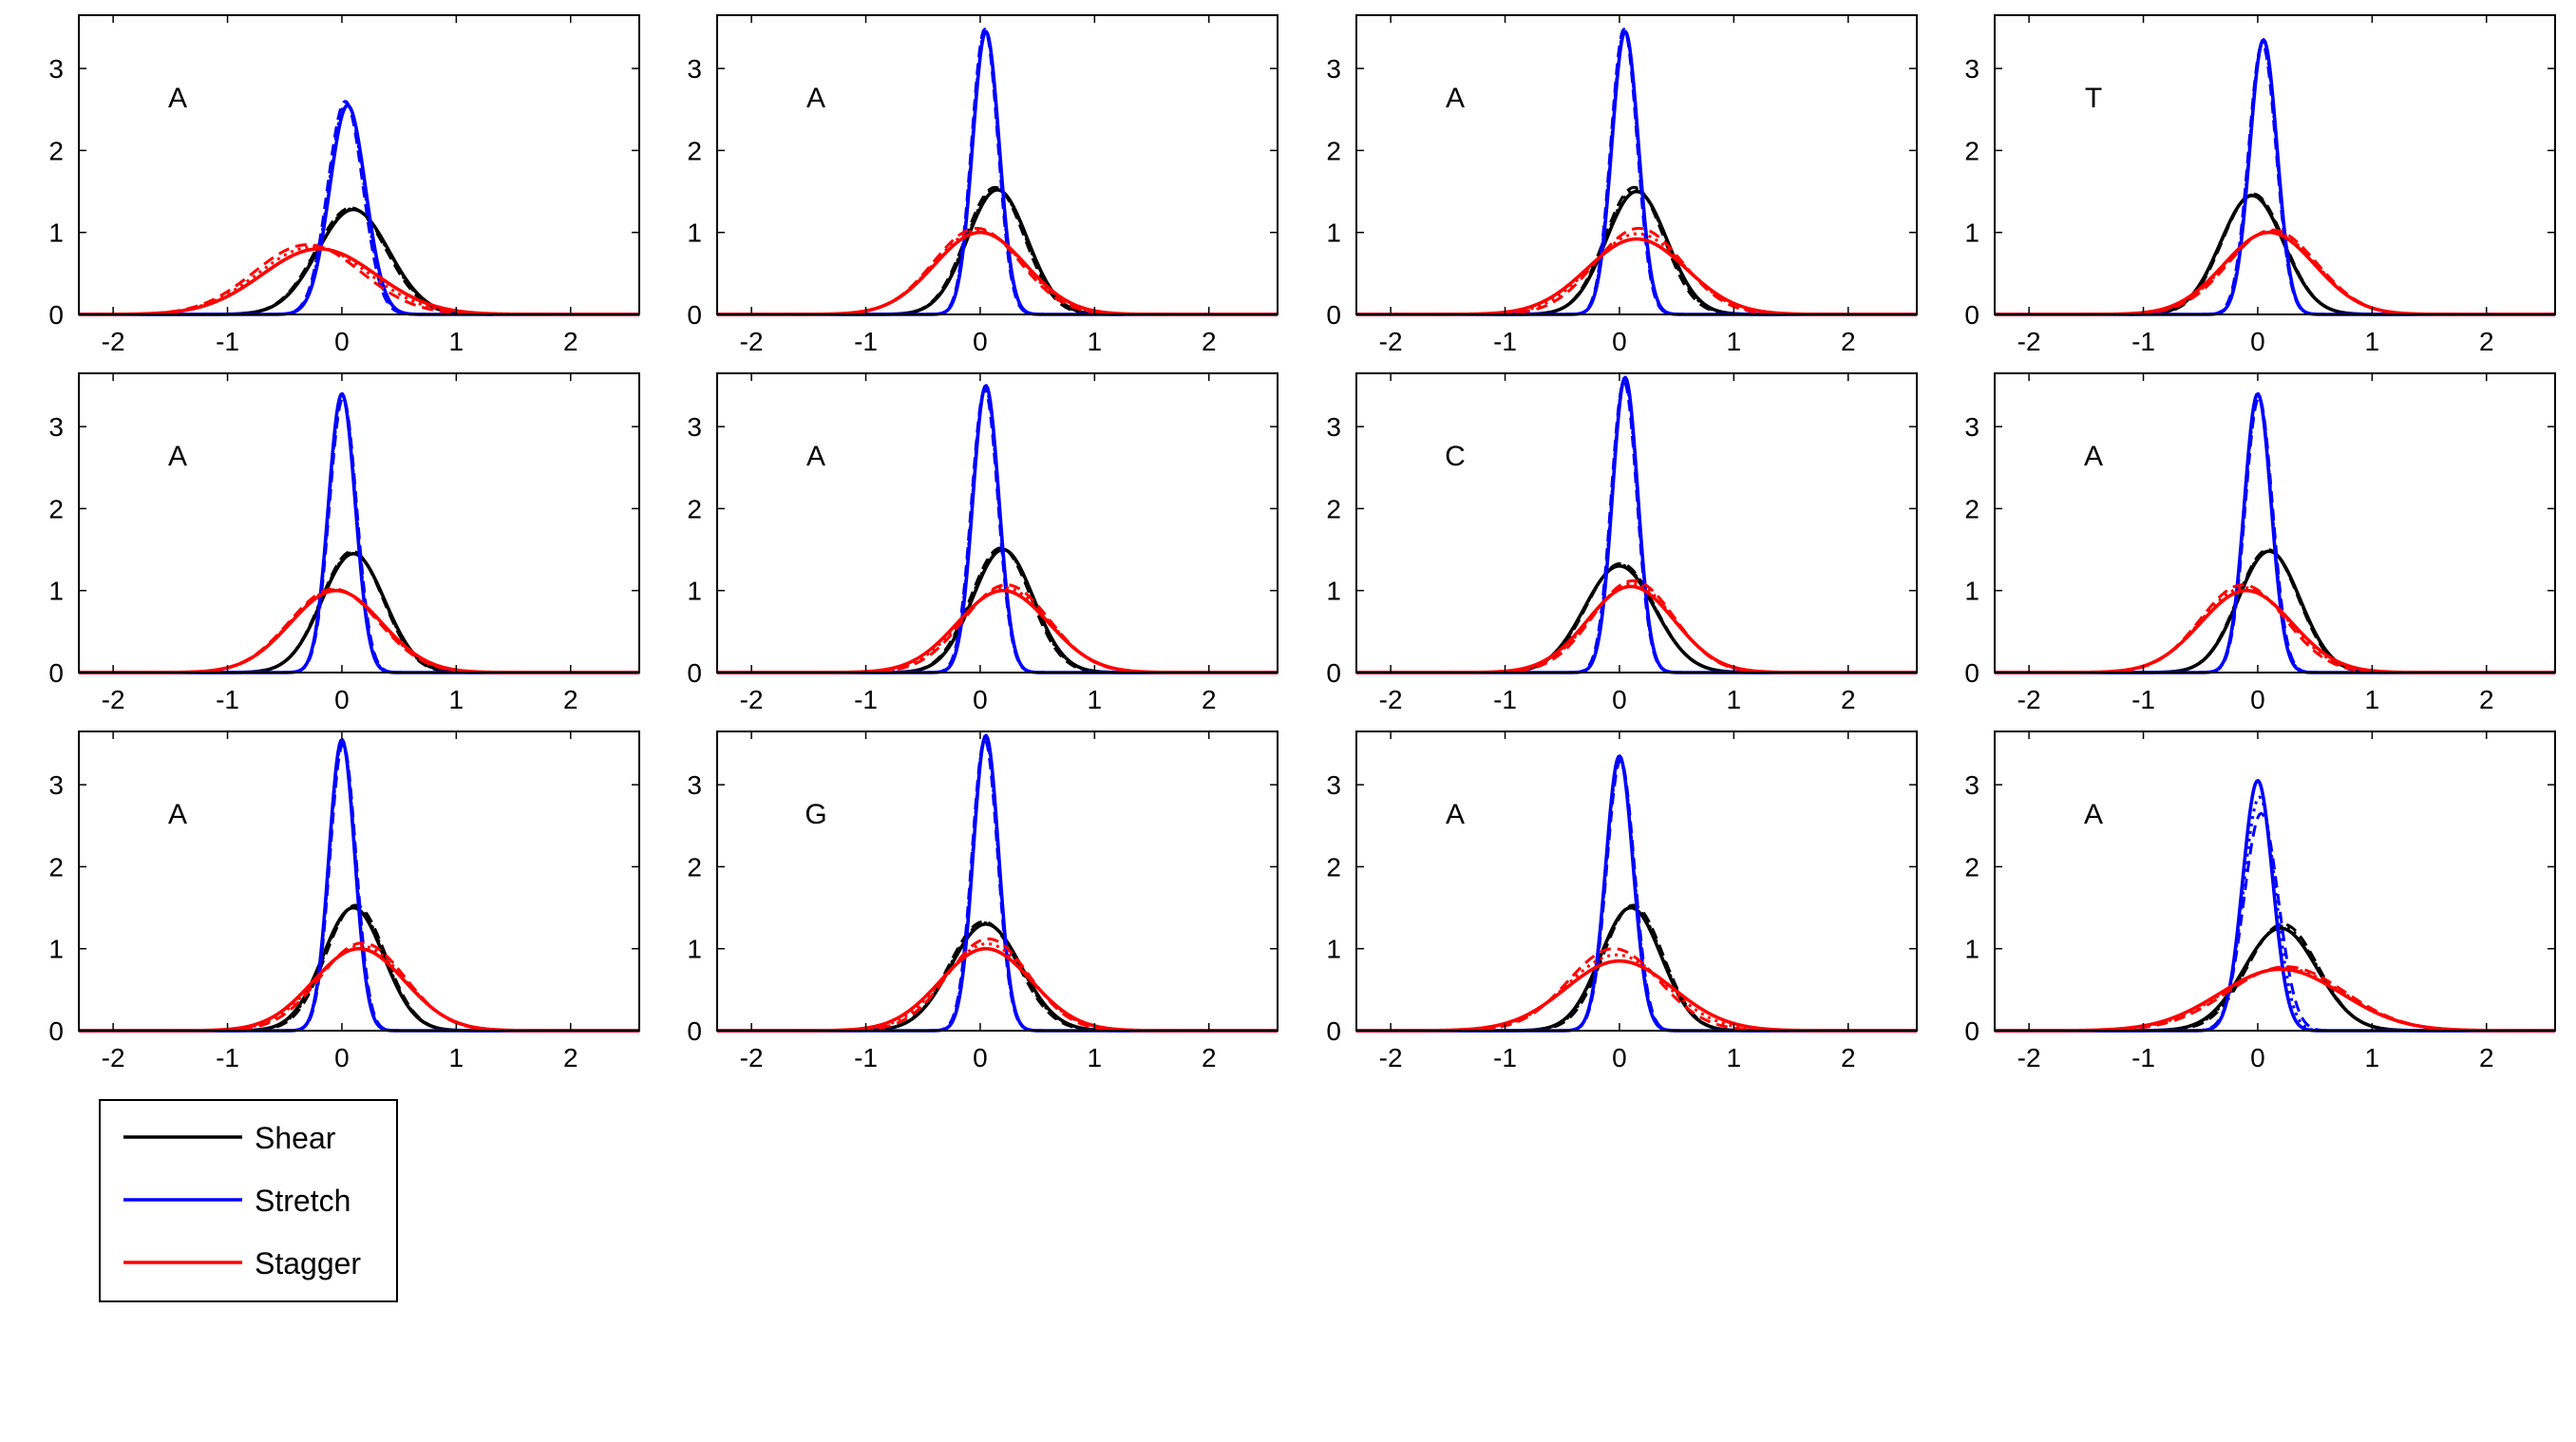 The width and height of the screenshot is (2576, 1442). I want to click on panel-5: -2 -1 0 1 2 0 1 2 3 A, so click(344, 543).